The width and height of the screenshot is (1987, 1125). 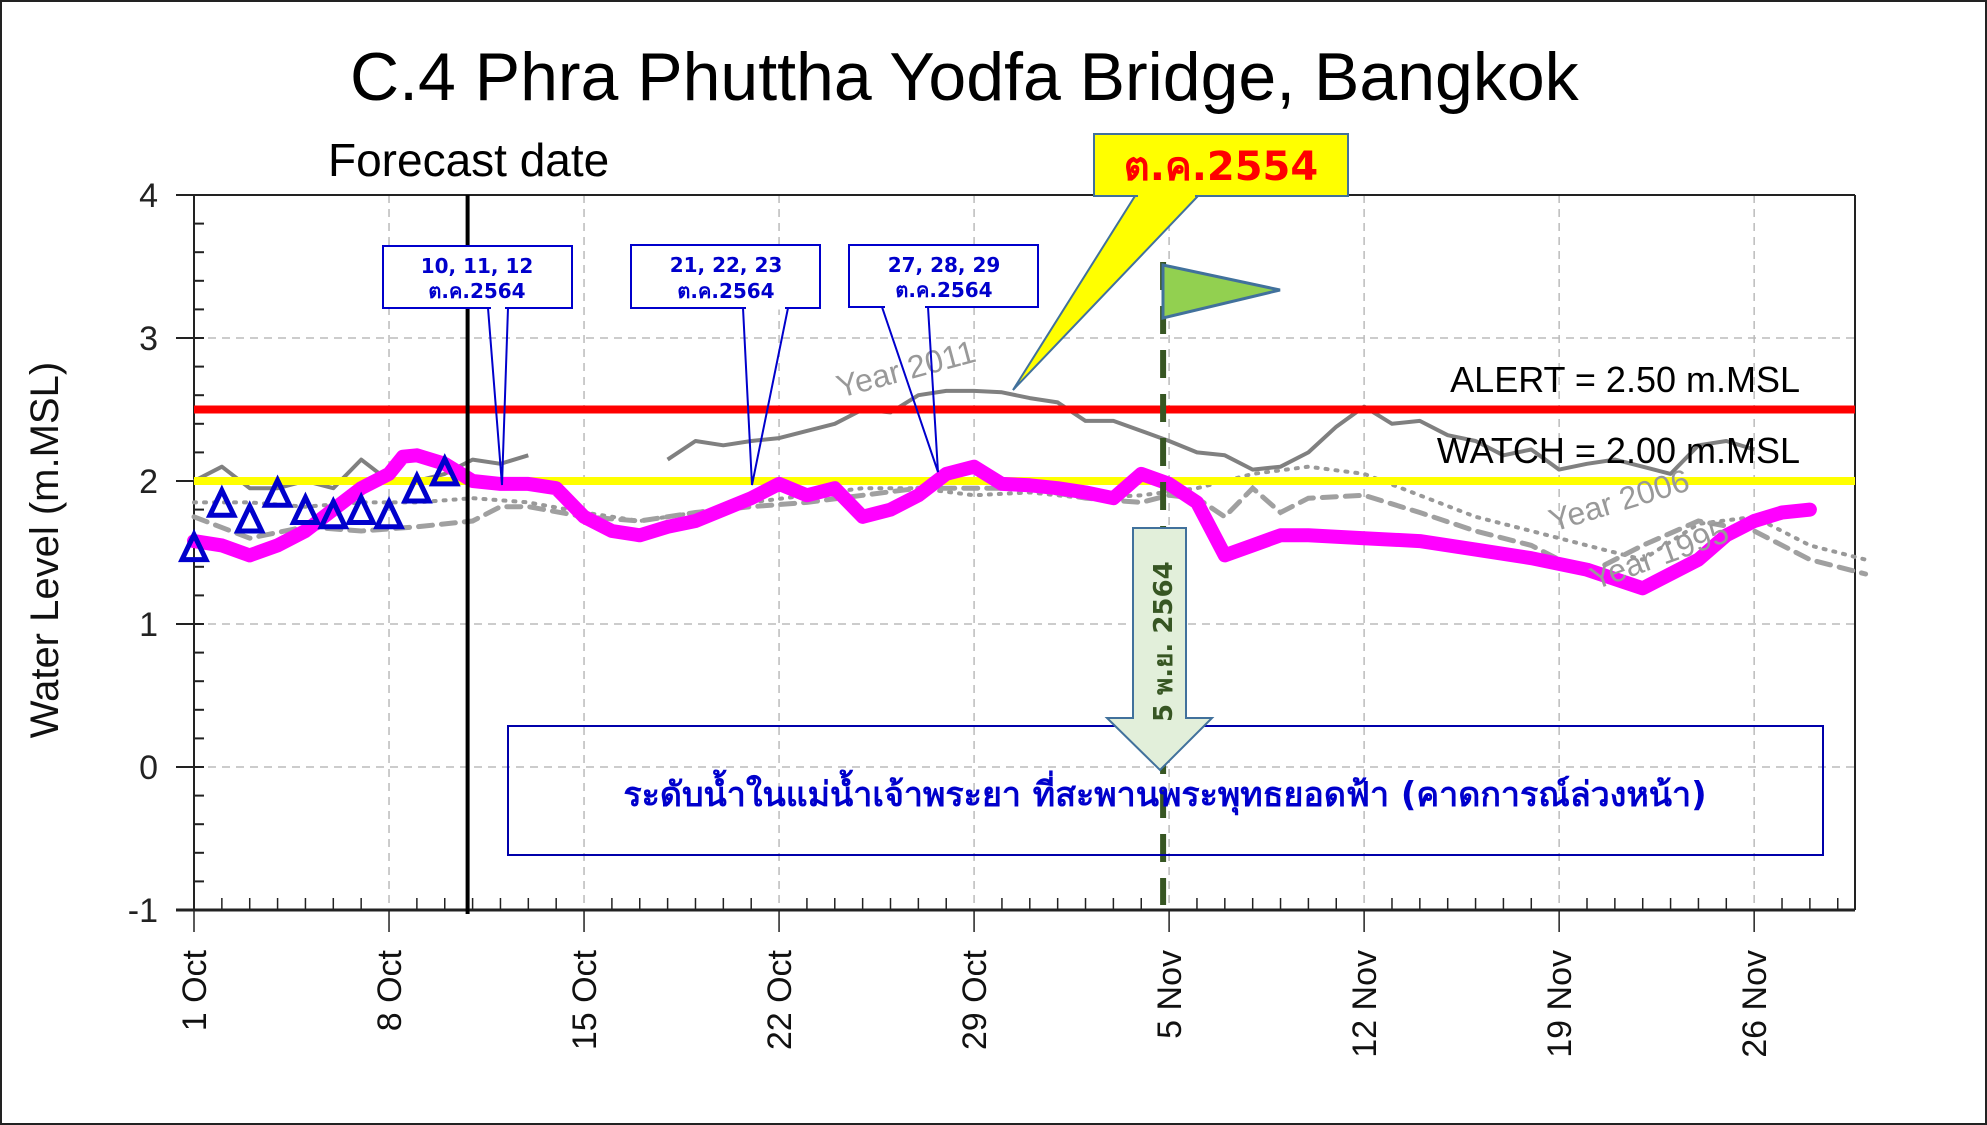 What do you see at coordinates (965, 77) in the screenshot?
I see `chart-title: C.4 Phra Phuttha Yodfa Bridge, Bangkok` at bounding box center [965, 77].